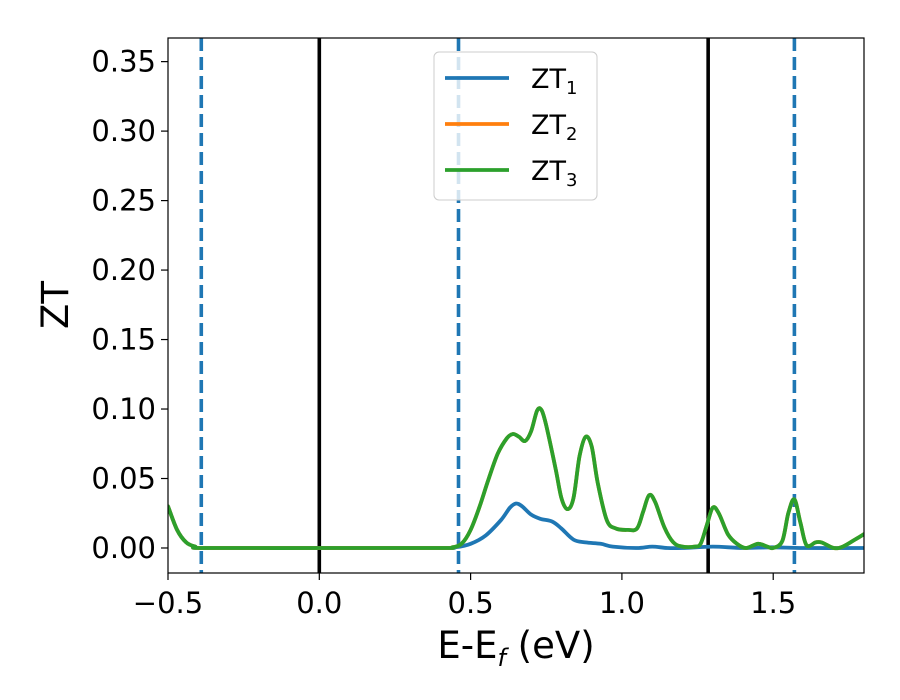 The width and height of the screenshot is (900, 700). I want to click on y-tick-label: 0.30, so click(123, 131).